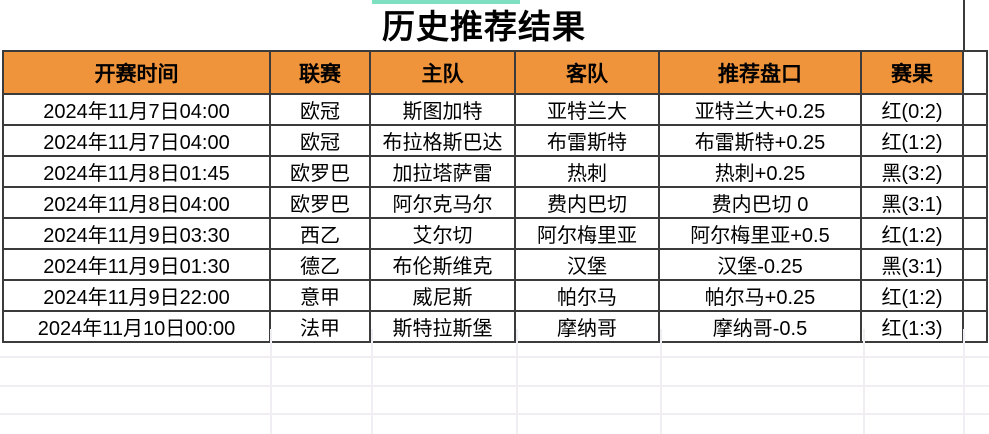  Describe the element at coordinates (587, 171) in the screenshot. I see `cell-away-team: 热刺` at that location.